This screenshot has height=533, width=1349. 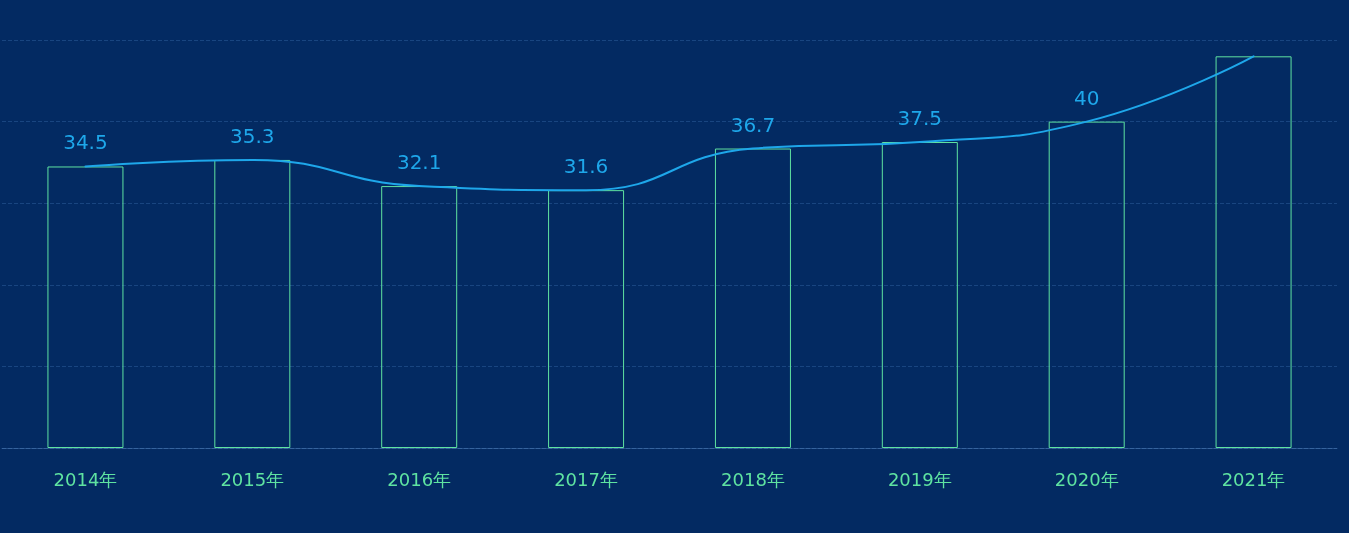 I want to click on data-label: 31.6, so click(x=586, y=166).